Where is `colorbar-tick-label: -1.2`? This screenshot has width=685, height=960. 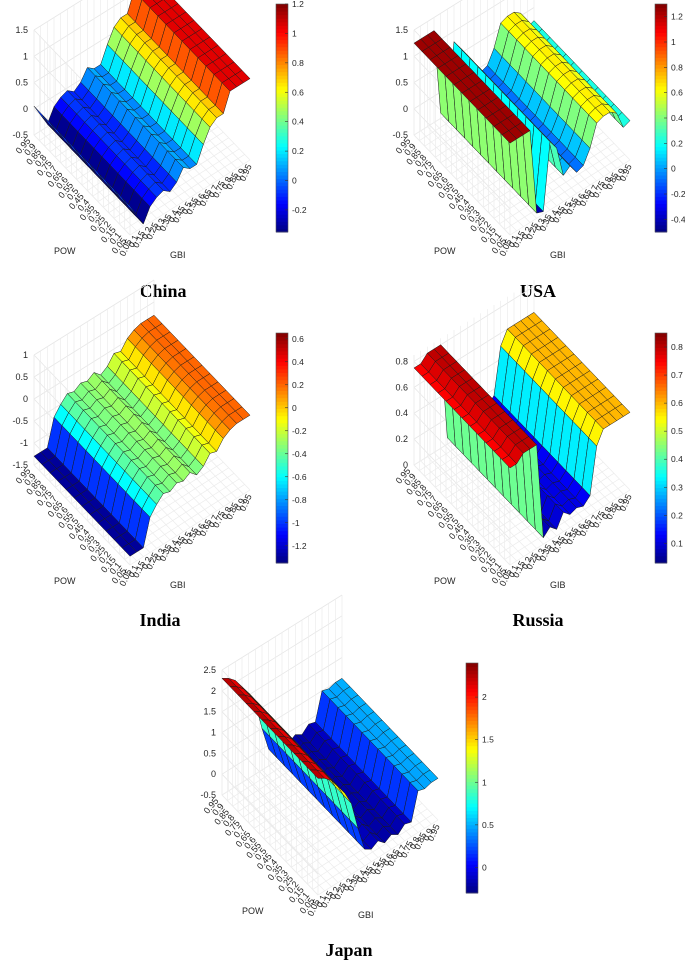
colorbar-tick-label: -1.2 is located at coordinates (299, 546).